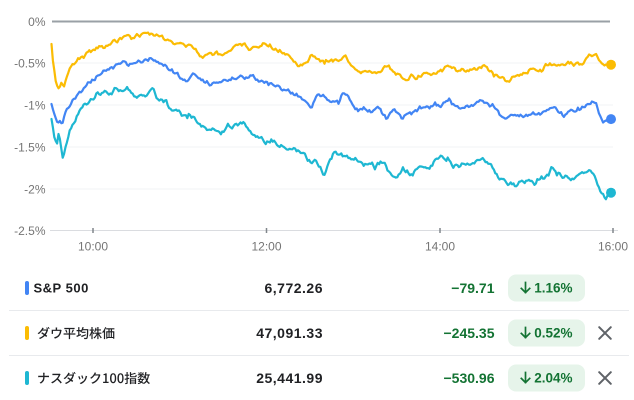 The height and width of the screenshot is (400, 634). I want to click on svg-text: 0%, so click(37, 22).